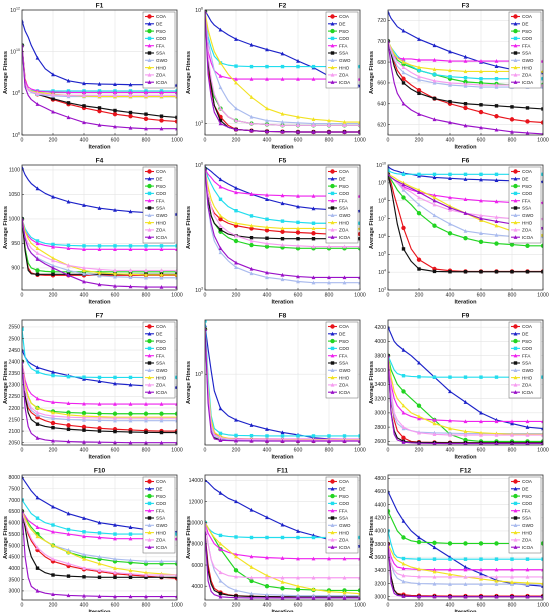 The width and height of the screenshot is (550, 612). What do you see at coordinates (343, 510) in the screenshot?
I see `legend-label: FFA` at bounding box center [343, 510].